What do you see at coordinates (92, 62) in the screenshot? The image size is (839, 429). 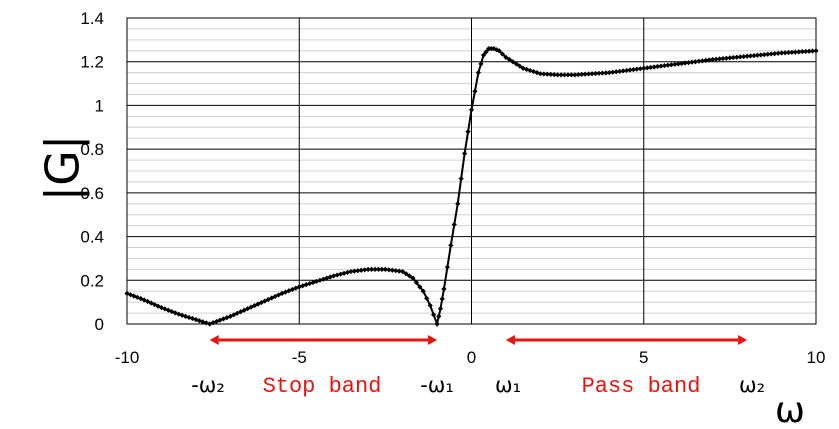 I see `y-tick-label: 1.2` at bounding box center [92, 62].